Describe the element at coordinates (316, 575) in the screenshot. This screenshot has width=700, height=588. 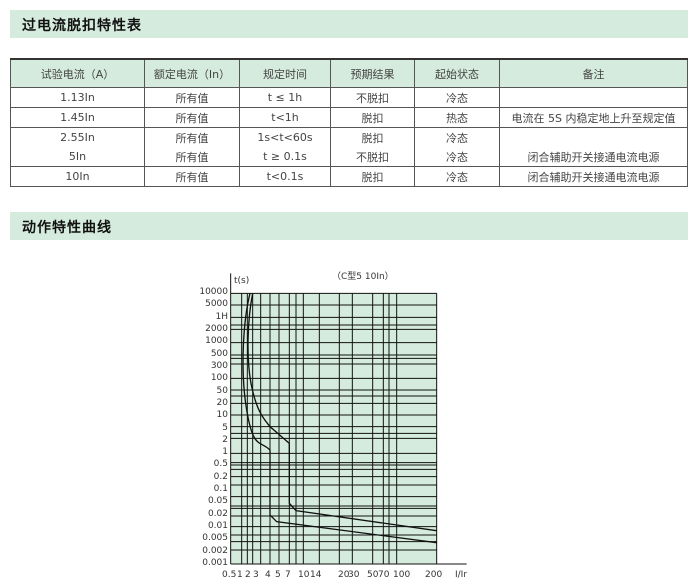
I see `x-tick-label: 14` at that location.